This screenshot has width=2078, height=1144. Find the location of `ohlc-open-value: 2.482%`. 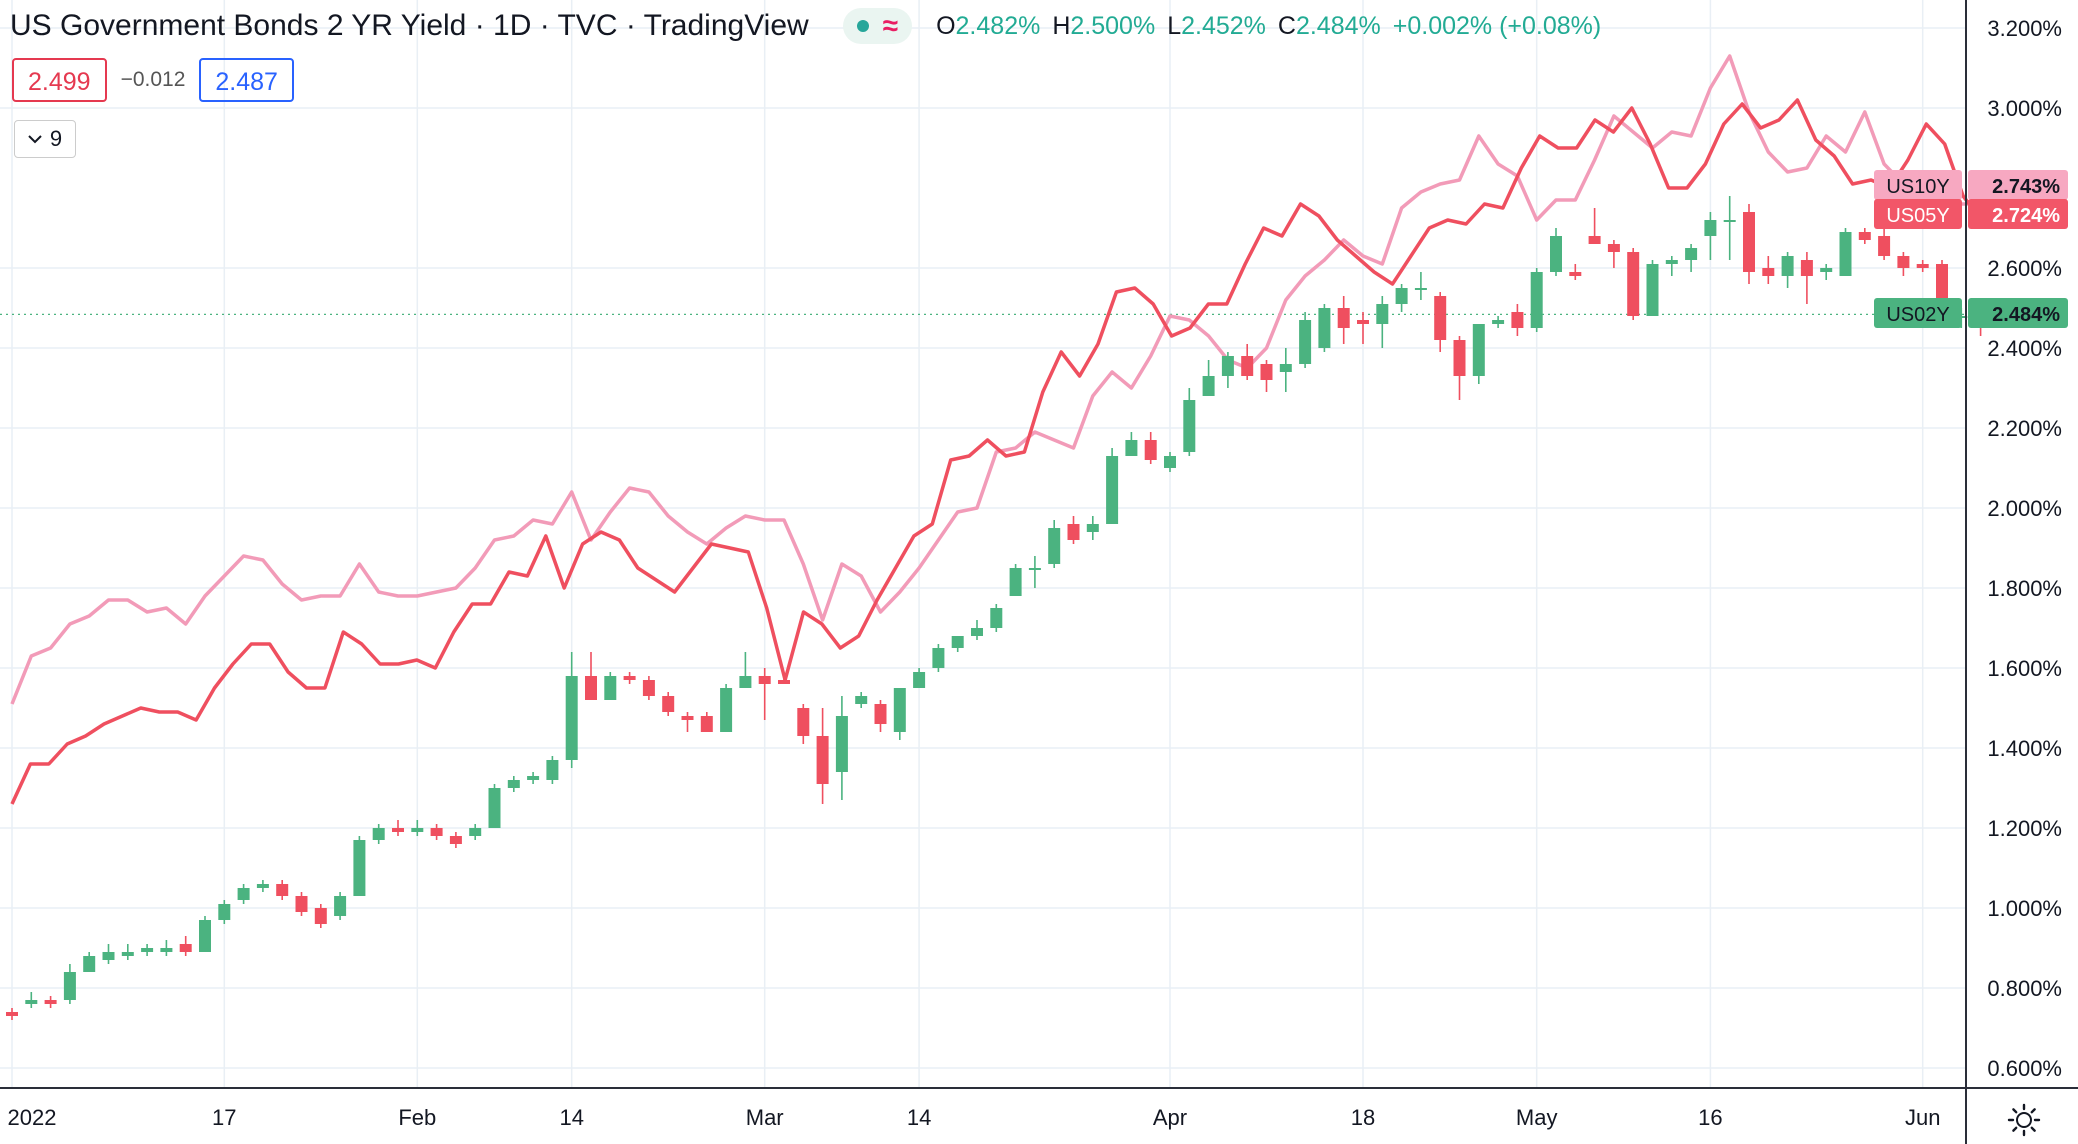

ohlc-open-value: 2.482% is located at coordinates (998, 25).